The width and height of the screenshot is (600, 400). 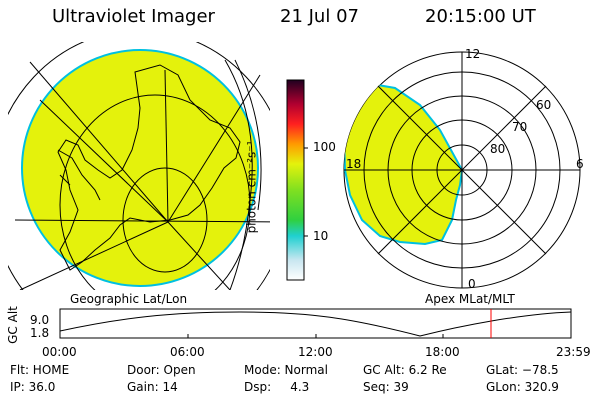 I want to click on timeline-tick-1200: 12:00, so click(x=315, y=352).